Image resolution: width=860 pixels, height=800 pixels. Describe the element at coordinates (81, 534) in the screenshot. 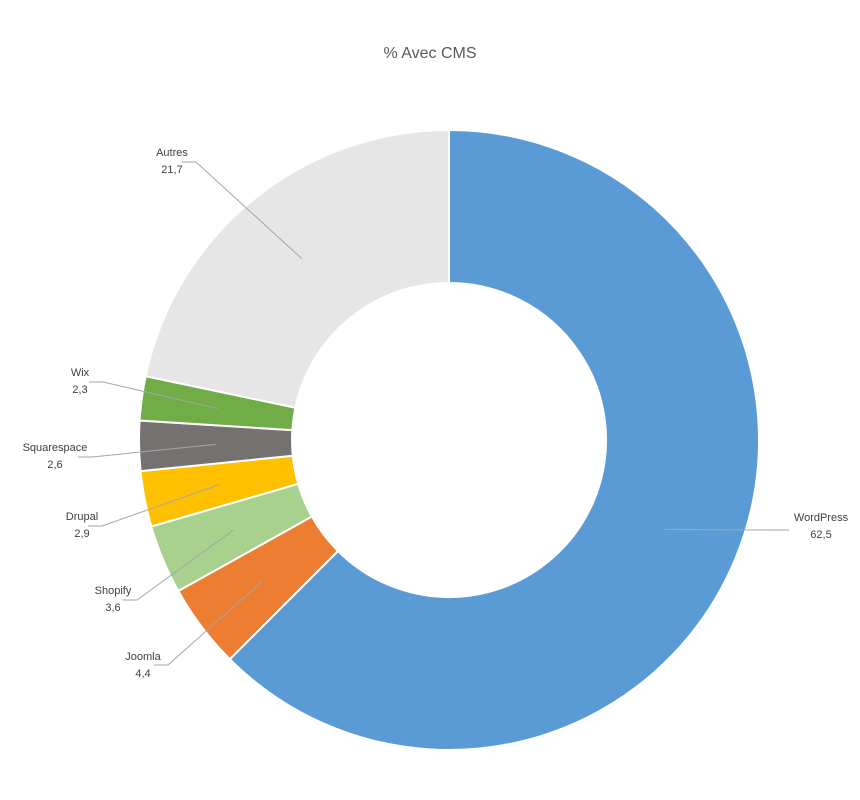

I see `data-label-value-drupal: 2,9` at that location.